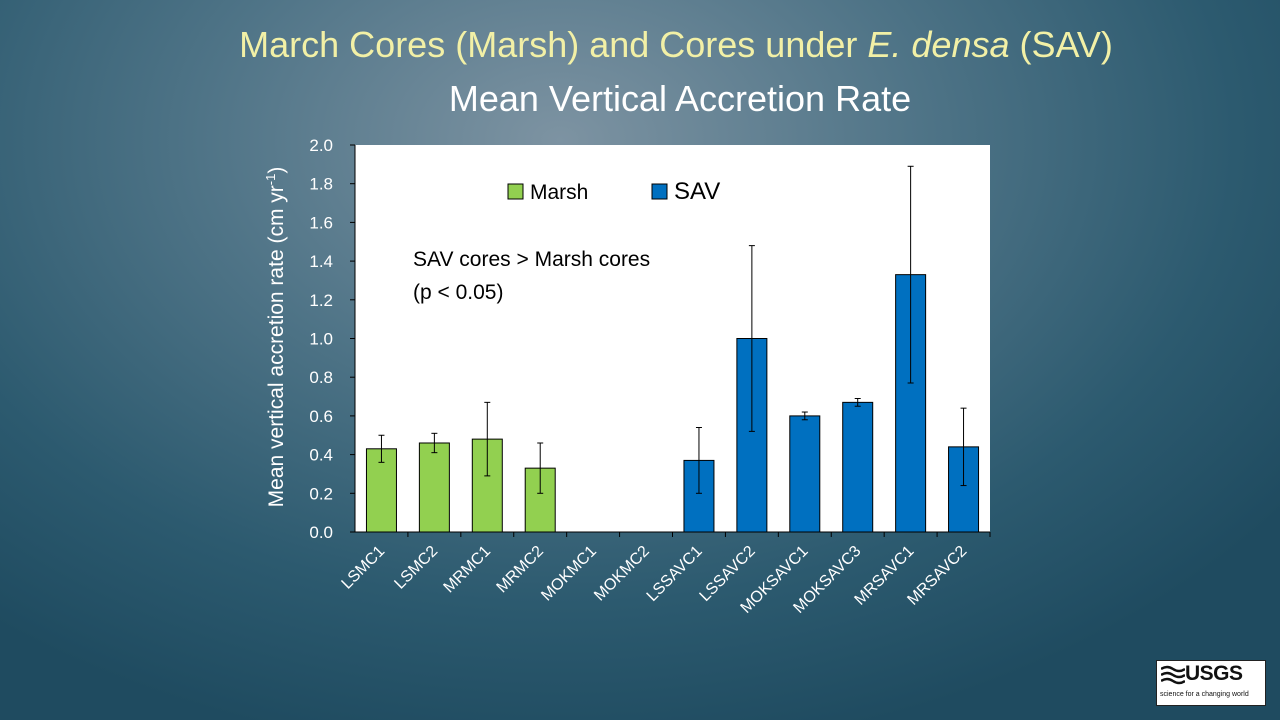  I want to click on y-tick-label: 1.6, so click(321, 222).